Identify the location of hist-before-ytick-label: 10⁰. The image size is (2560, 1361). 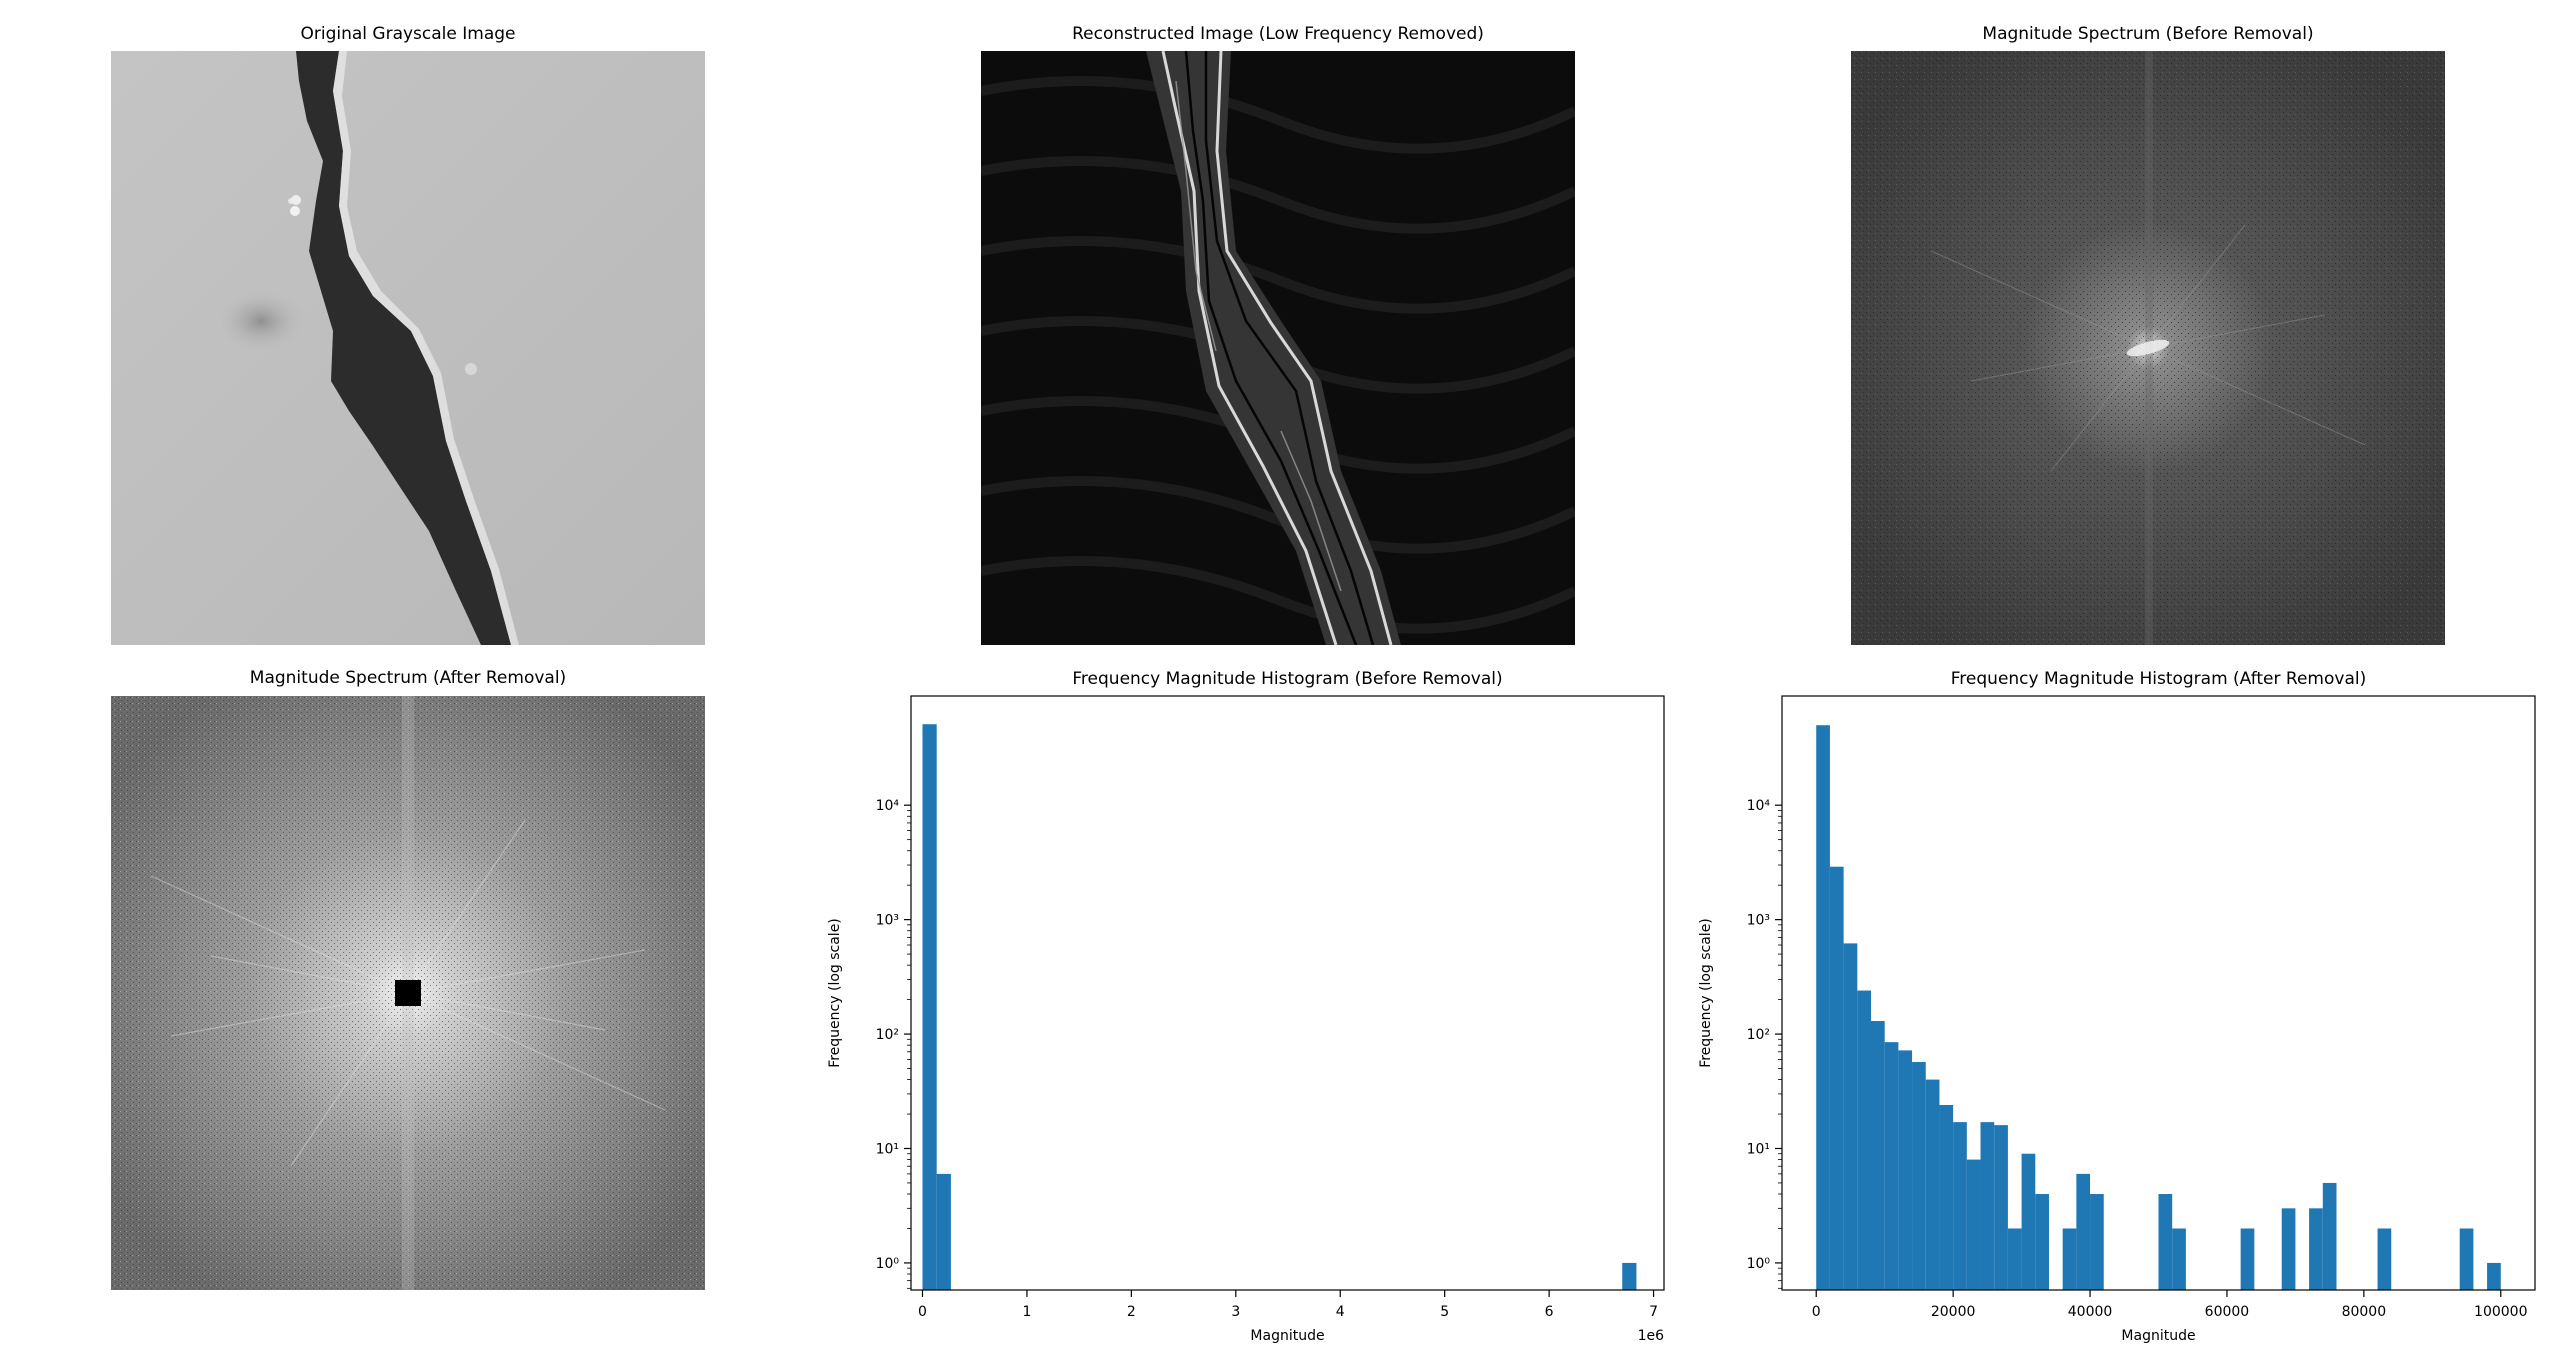
(888, 1264).